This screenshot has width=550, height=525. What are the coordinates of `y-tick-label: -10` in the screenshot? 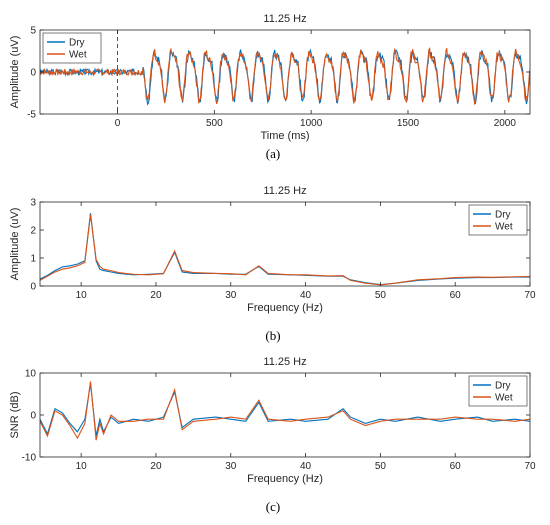 It's located at (29, 458).